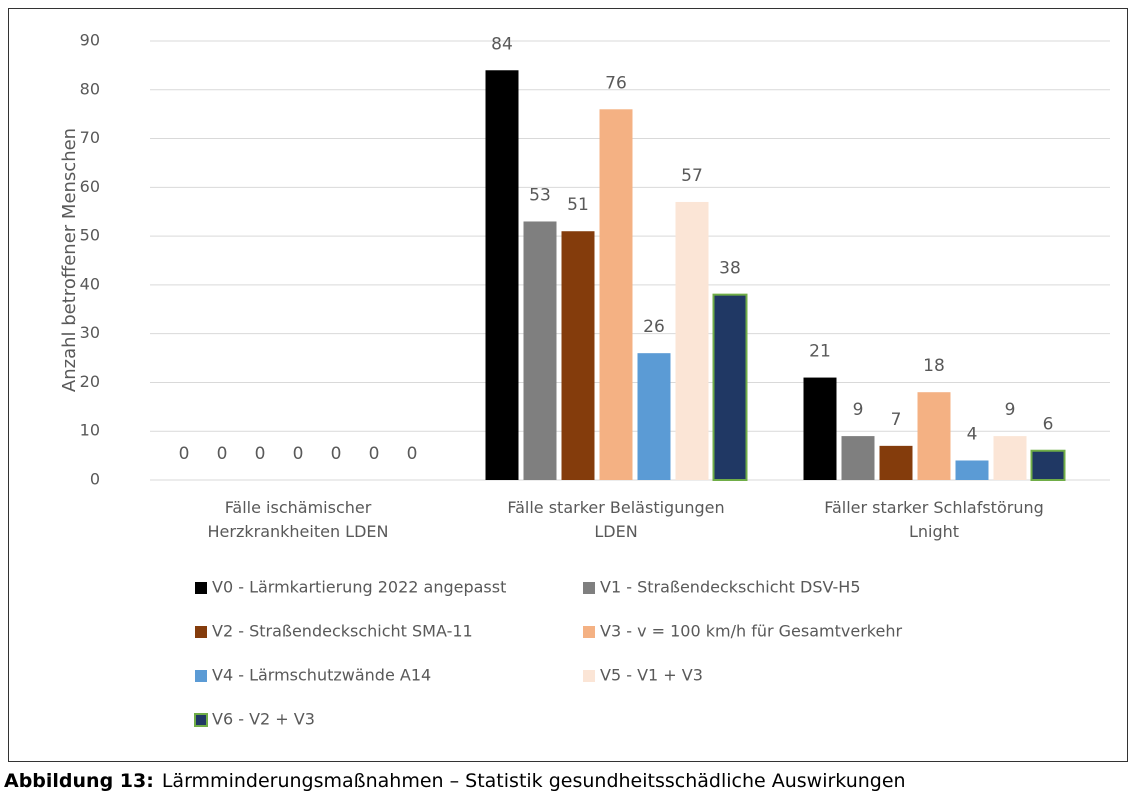 The height and width of the screenshot is (803, 1136). Describe the element at coordinates (692, 176) in the screenshot. I see `data-label: 57` at that location.